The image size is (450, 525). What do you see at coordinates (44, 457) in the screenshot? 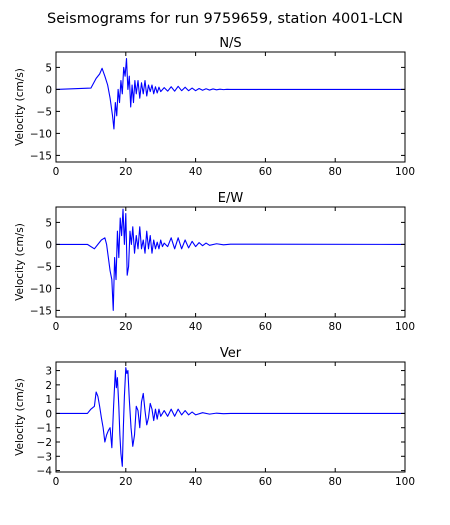
I see `y-tick-label: −3` at bounding box center [44, 457].